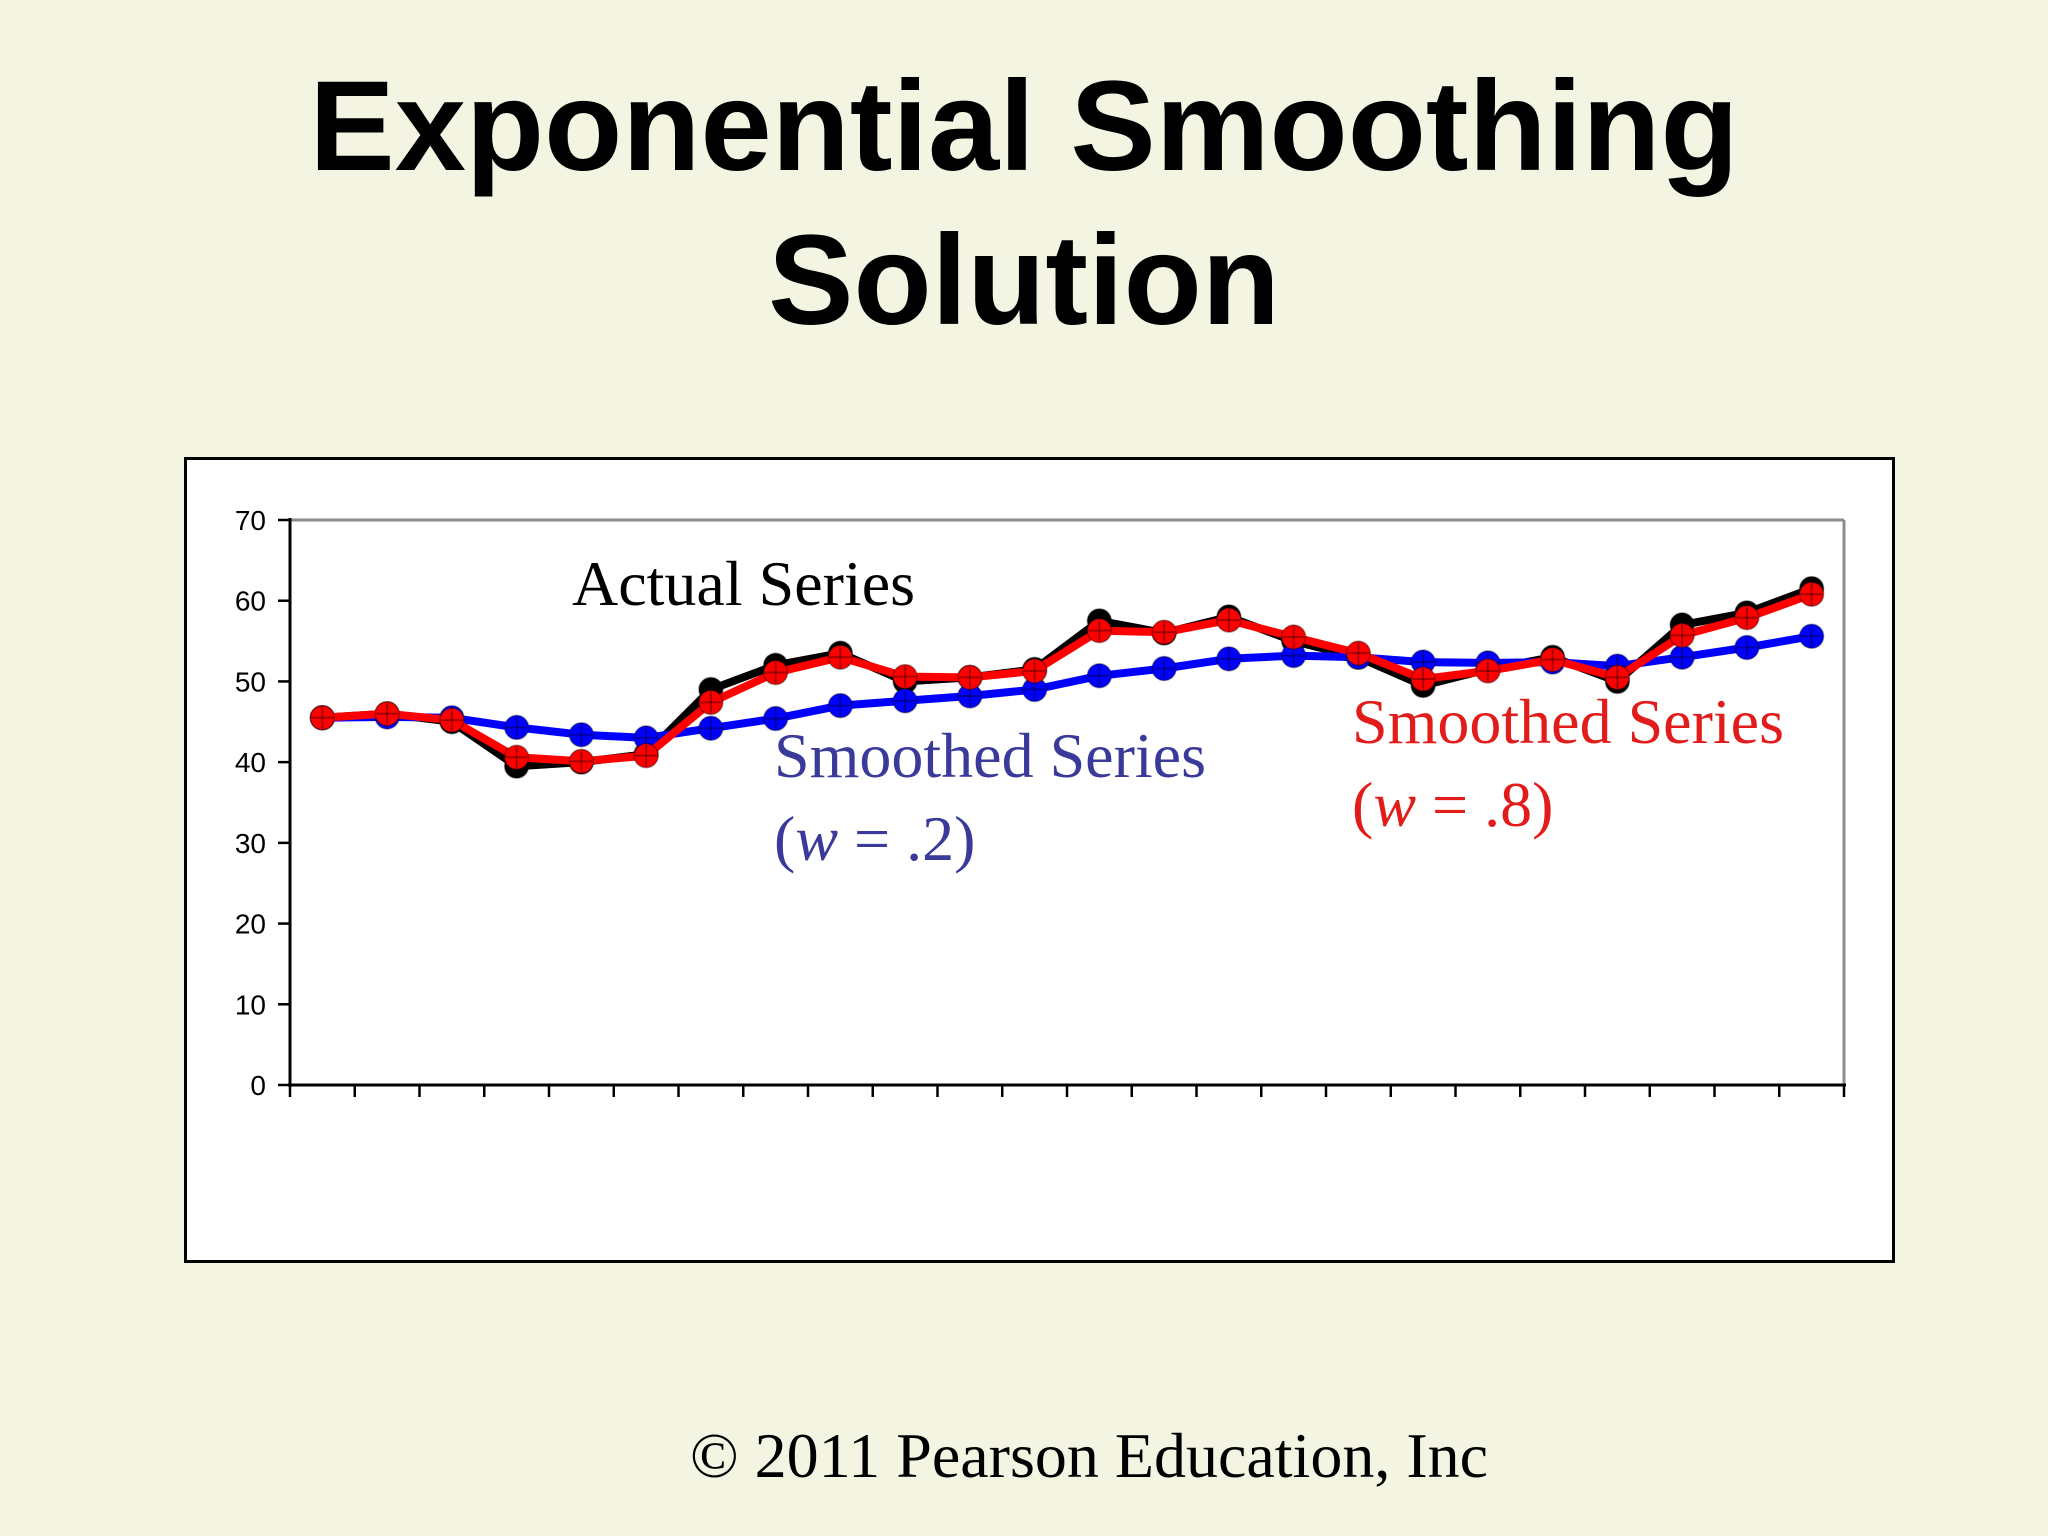 This screenshot has width=2048, height=1536. I want to click on y-tick-label: 20, so click(250, 924).